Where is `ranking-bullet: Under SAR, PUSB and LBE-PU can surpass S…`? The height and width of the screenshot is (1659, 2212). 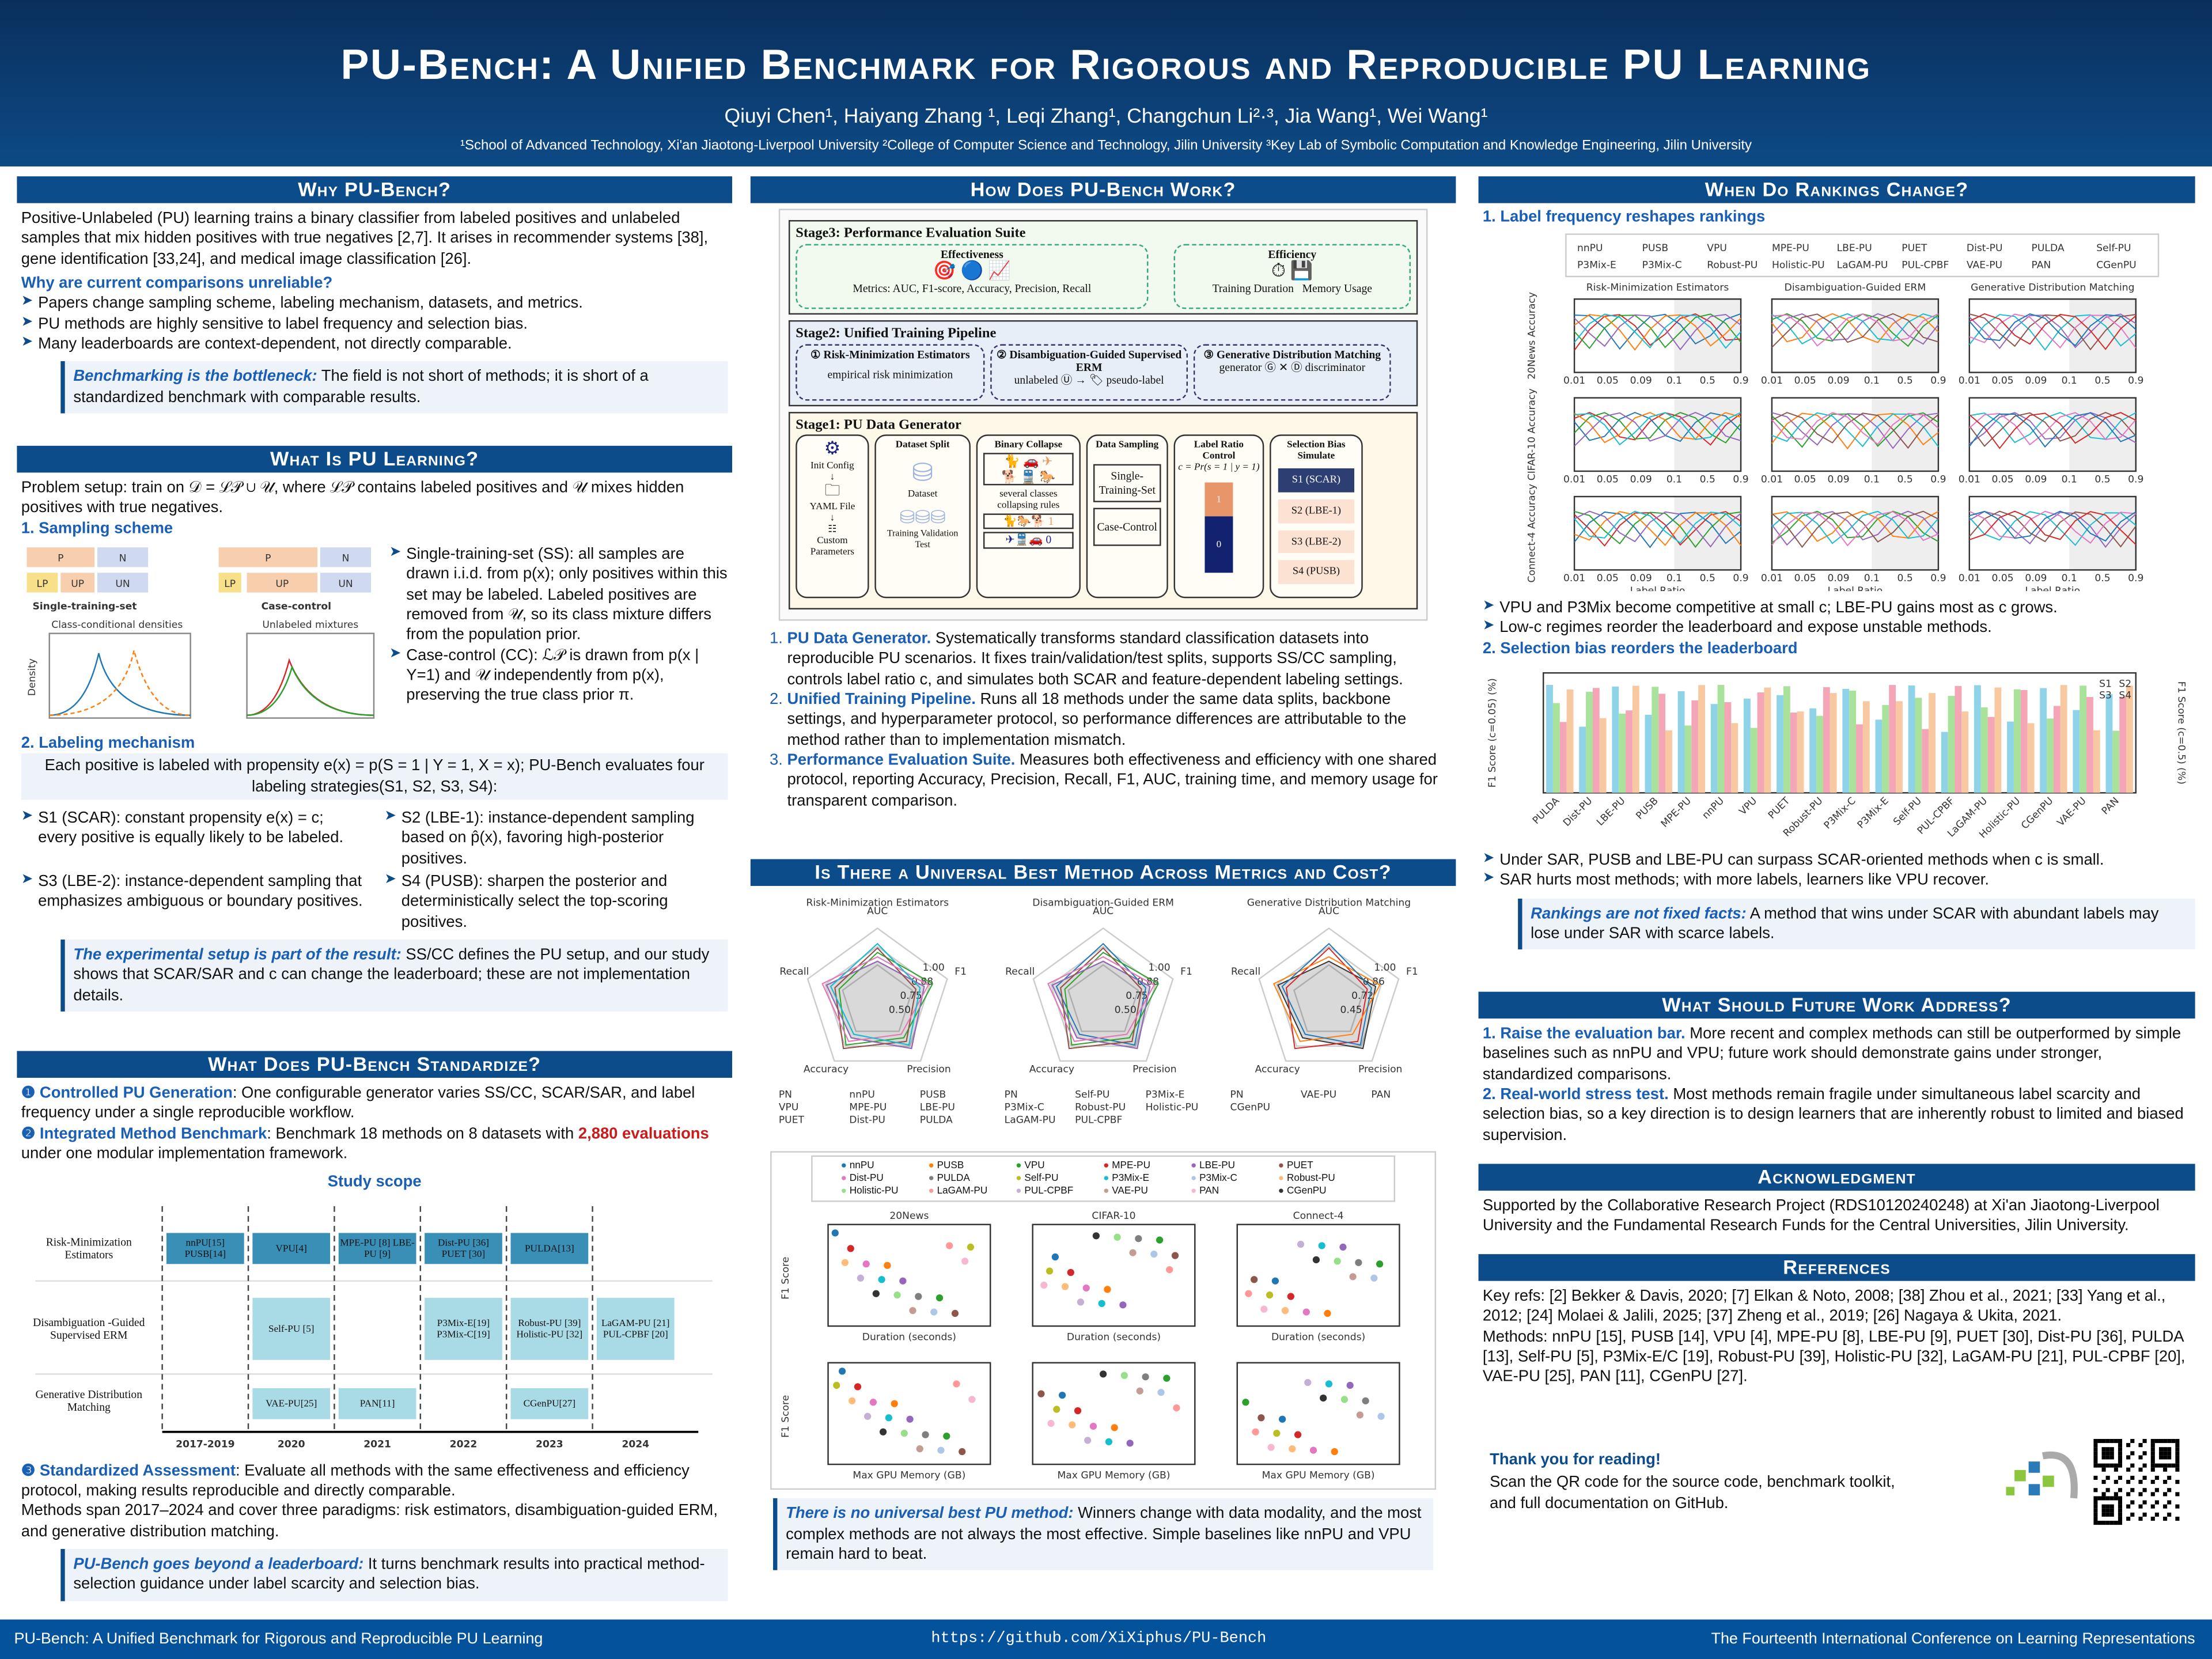 ranking-bullet: Under SAR, PUSB and LBE-PU can surpass S… is located at coordinates (1837, 861).